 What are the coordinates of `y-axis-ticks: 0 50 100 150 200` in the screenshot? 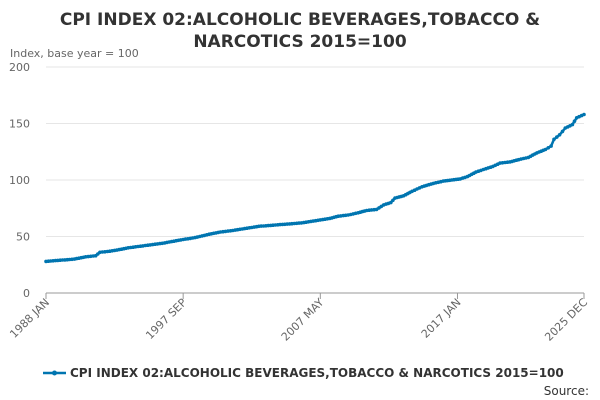 It's located at (19, 180).